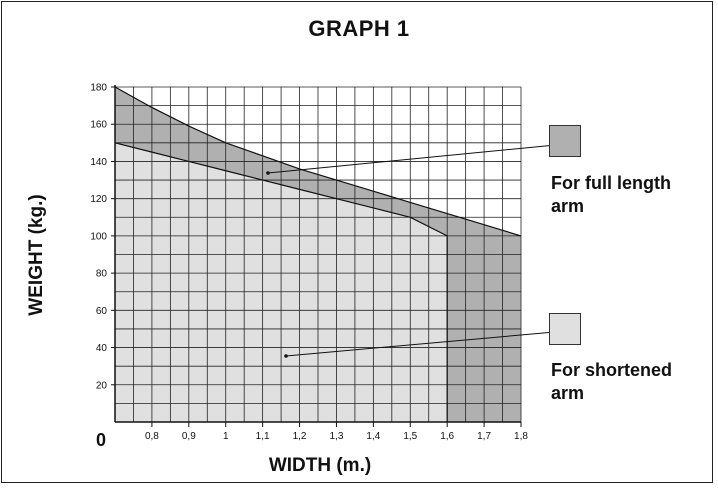 The width and height of the screenshot is (718, 488). Describe the element at coordinates (373, 436) in the screenshot. I see `x-tick-label: 1,4` at that location.